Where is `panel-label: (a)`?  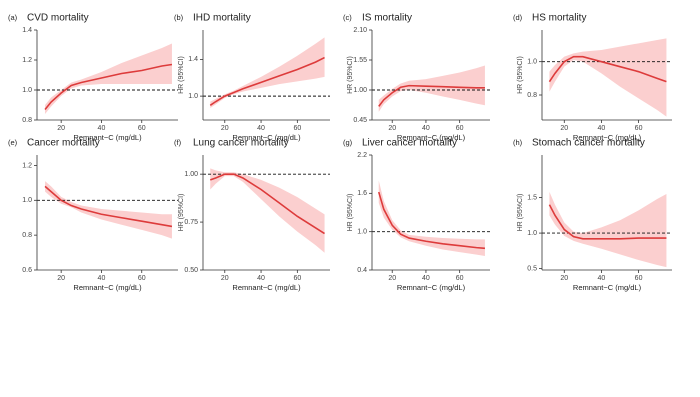 panel-label: (a) is located at coordinates (13, 17).